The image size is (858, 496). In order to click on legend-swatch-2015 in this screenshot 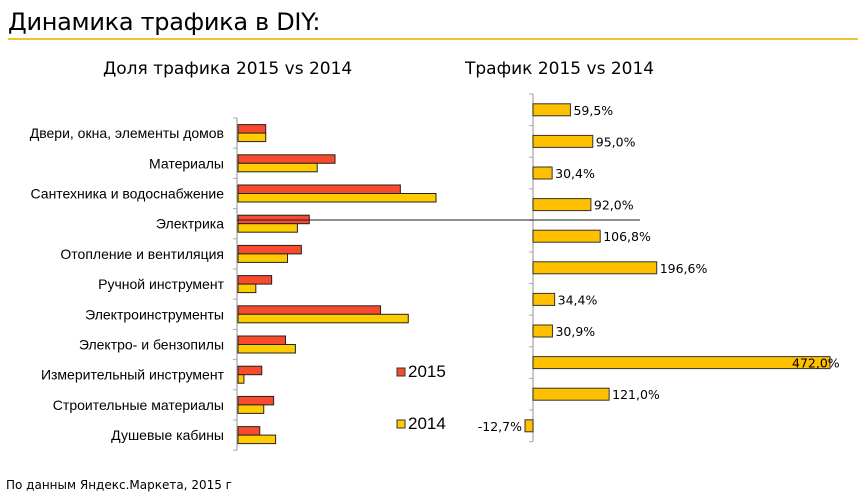, I will do `click(401, 372)`.